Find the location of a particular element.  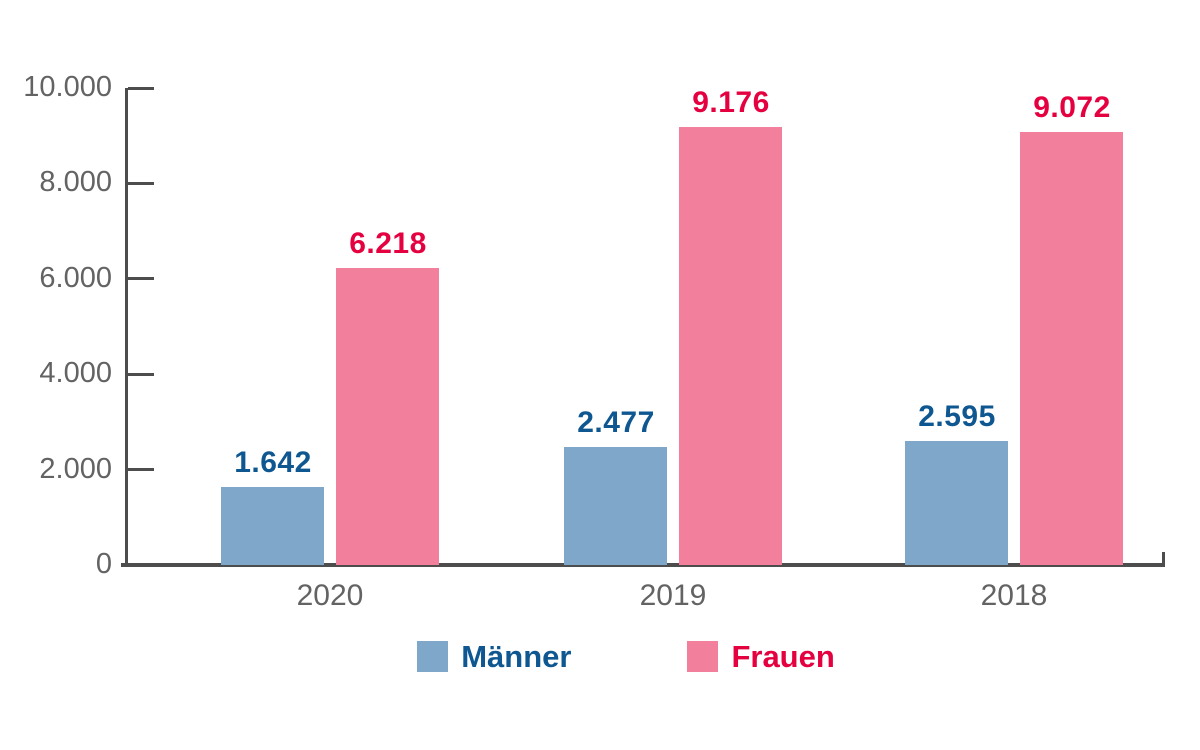

x-axis-end-tick is located at coordinates (1163, 558).